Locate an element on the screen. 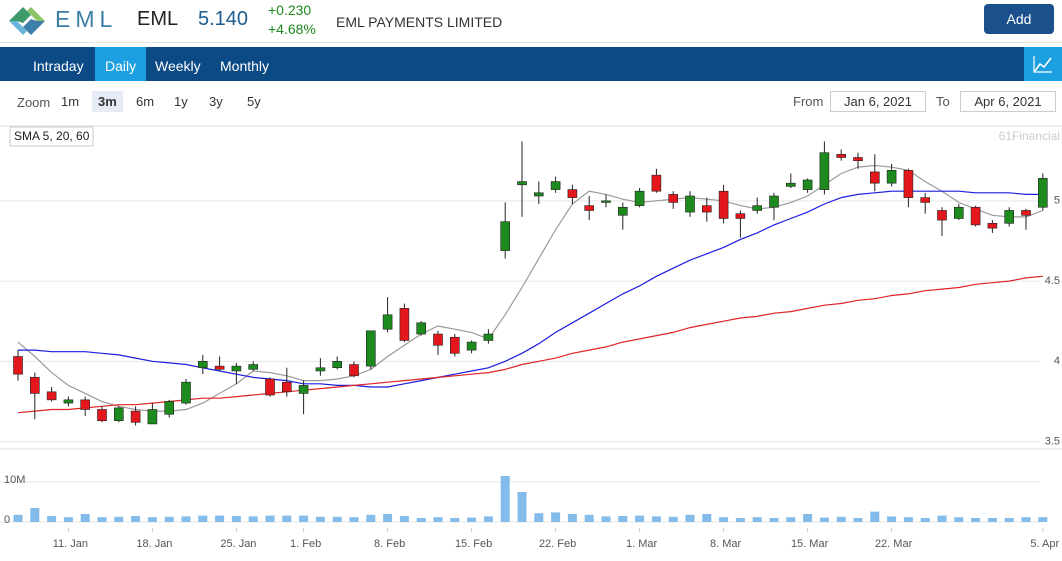 The image size is (1062, 561). logo-mark is located at coordinates (27, 21).